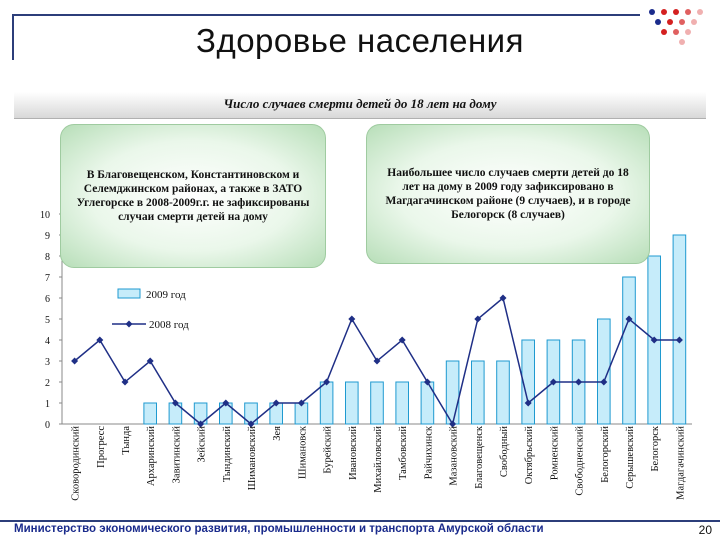  What do you see at coordinates (47, 299) in the screenshot?
I see `y-tick-label: 6` at bounding box center [47, 299].